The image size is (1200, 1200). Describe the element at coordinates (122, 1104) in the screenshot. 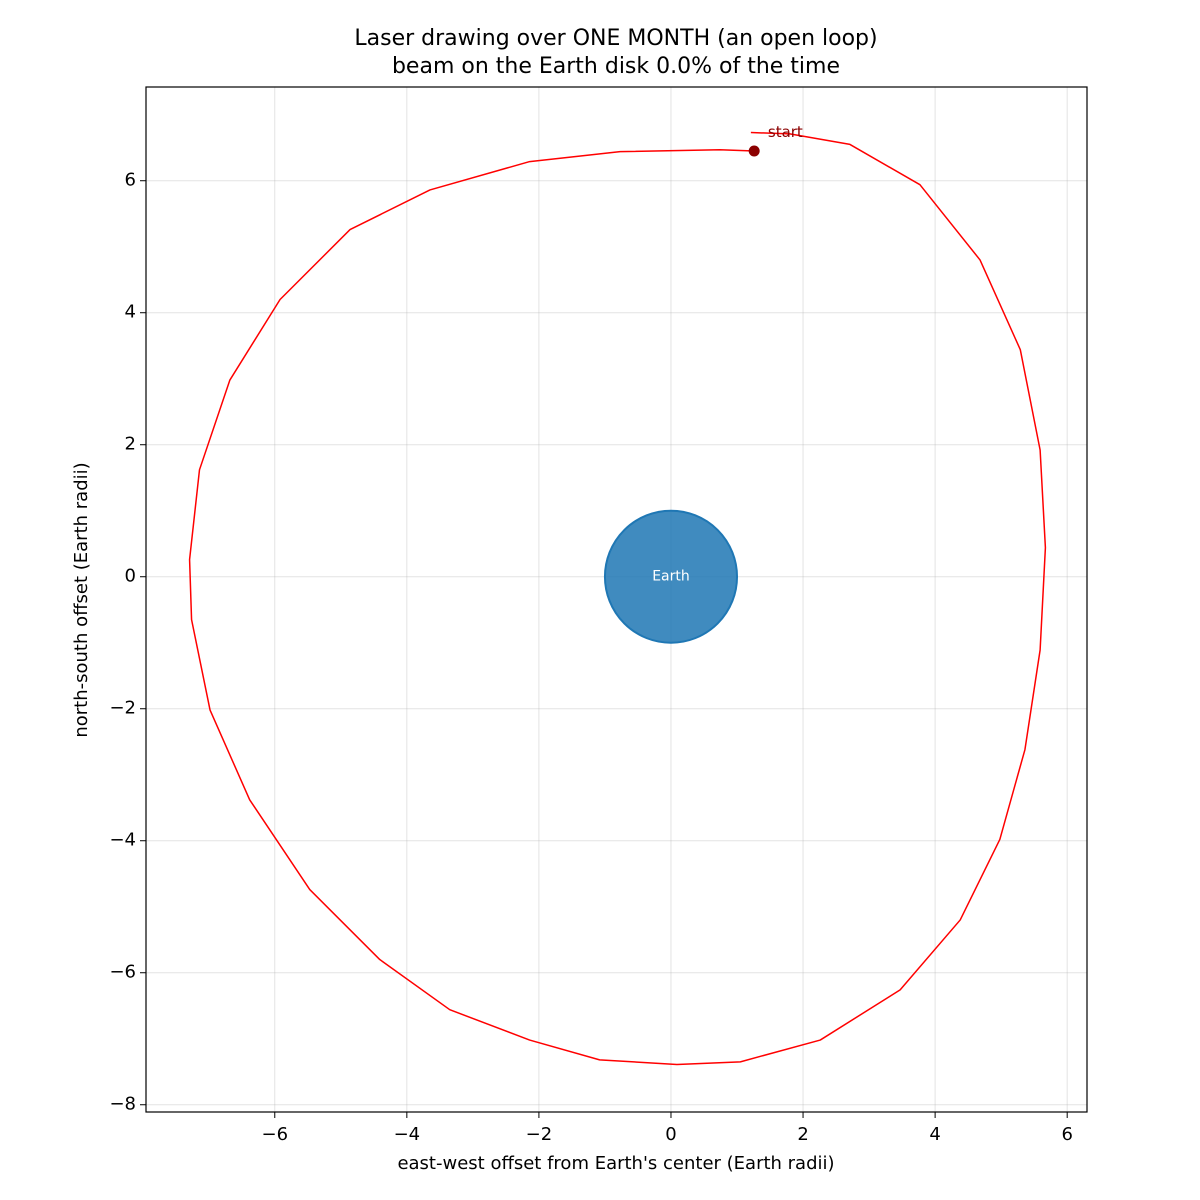

I see `y-tick-label: −8` at that location.